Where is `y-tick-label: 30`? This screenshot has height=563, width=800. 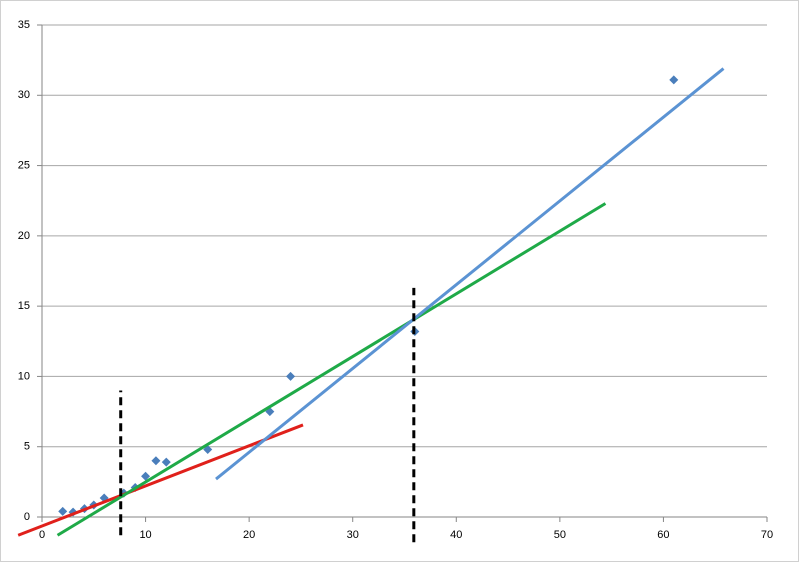 y-tick-label: 30 is located at coordinates (24, 95).